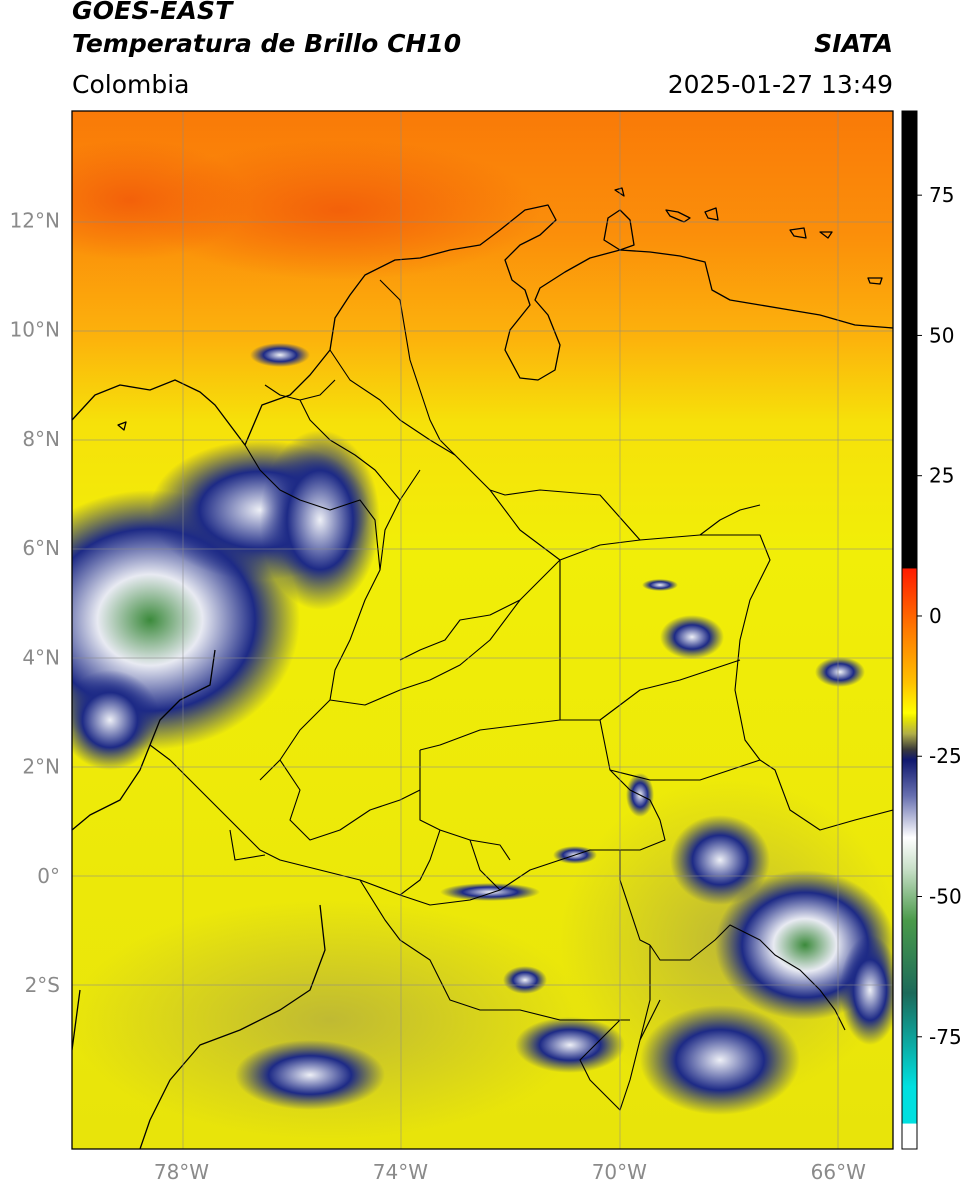  What do you see at coordinates (41, 657) in the screenshot?
I see `lat-tick-label: 4°N` at bounding box center [41, 657].